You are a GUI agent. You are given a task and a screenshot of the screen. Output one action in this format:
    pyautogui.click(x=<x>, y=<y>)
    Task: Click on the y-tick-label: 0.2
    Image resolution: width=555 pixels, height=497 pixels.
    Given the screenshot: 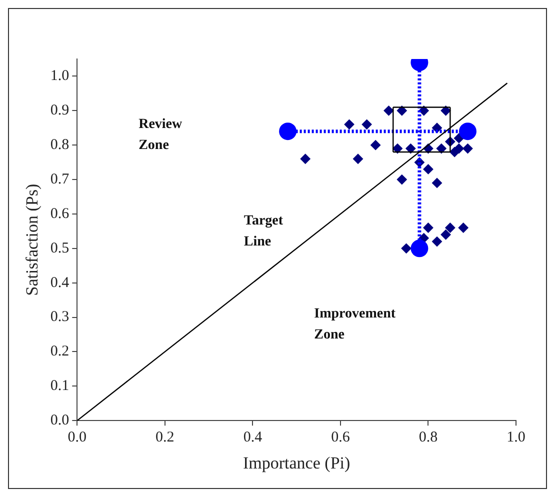 What is the action you would take?
    pyautogui.click(x=60, y=352)
    